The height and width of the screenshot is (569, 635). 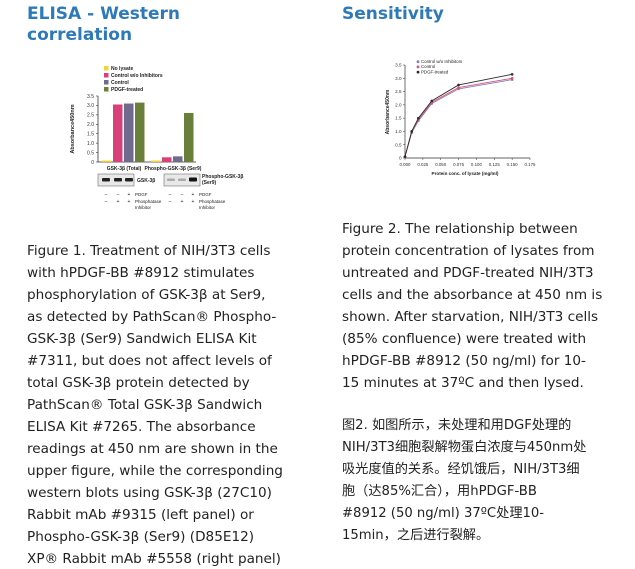 What do you see at coordinates (416, 535) in the screenshot?
I see `caption-line: 15min，之后进行裂解。` at bounding box center [416, 535].